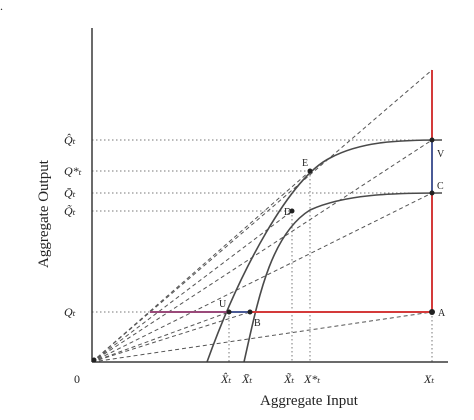  I want to click on label-d: D, so click(287, 212).